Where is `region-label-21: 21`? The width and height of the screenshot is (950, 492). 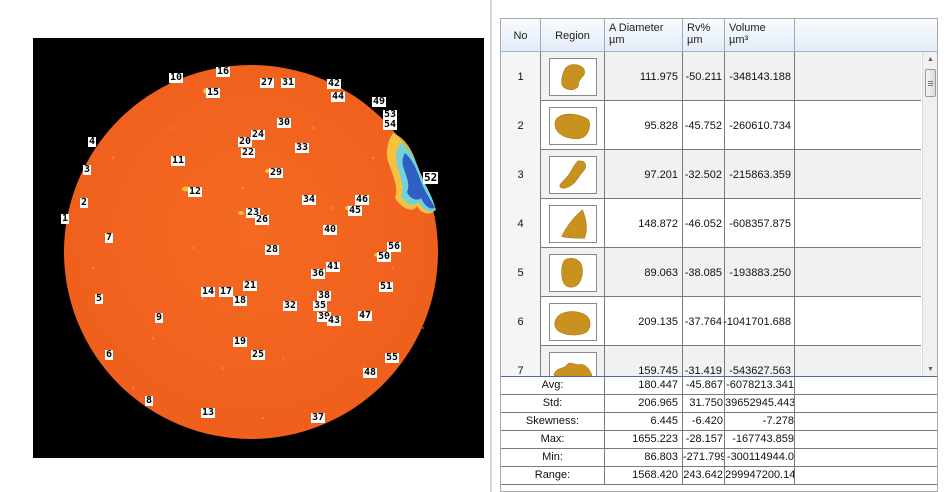 region-label-21: 21 is located at coordinates (250, 285).